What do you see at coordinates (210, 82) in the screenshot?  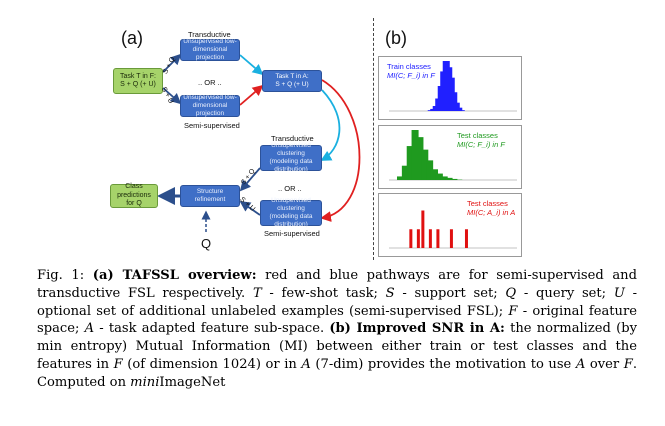 I see `or-label-left: .. OR ..` at bounding box center [210, 82].